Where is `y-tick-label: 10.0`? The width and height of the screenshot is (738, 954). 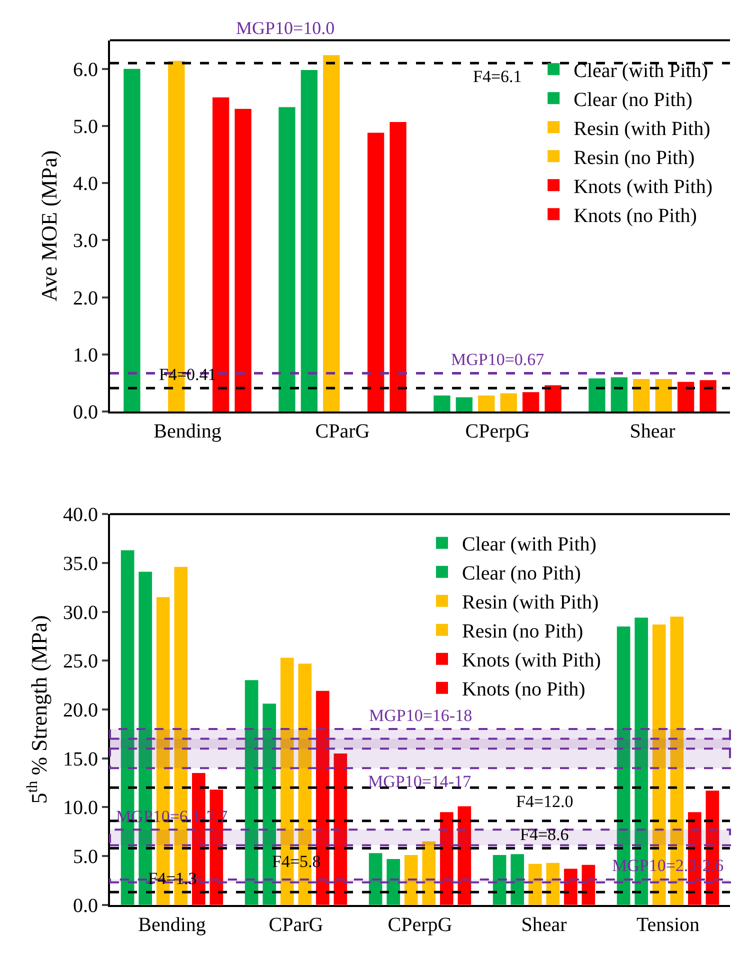
y-tick-label: 10.0 is located at coordinates (80, 808).